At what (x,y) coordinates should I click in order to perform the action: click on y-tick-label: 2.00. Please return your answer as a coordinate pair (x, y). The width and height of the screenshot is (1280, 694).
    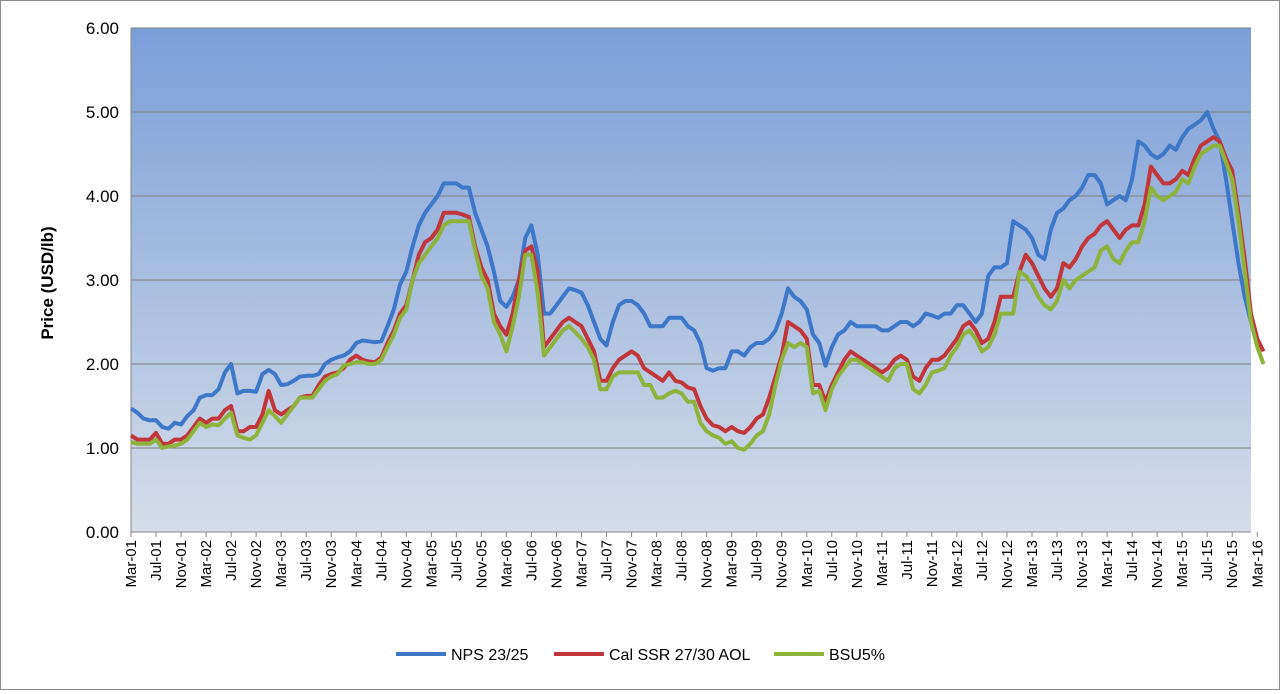
    Looking at the image, I should click on (102, 364).